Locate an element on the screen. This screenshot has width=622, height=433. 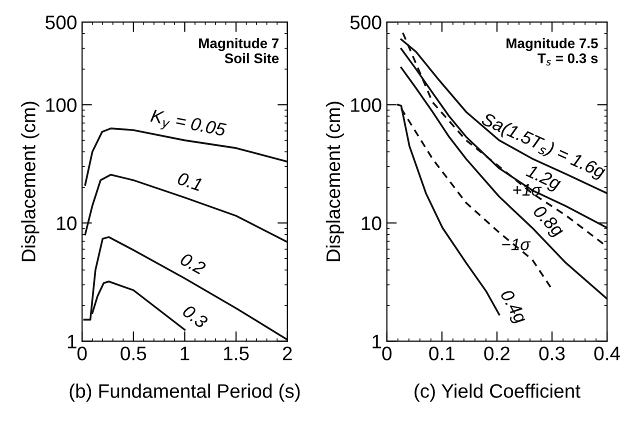
x-tick-label: 0.2 is located at coordinates (497, 353).